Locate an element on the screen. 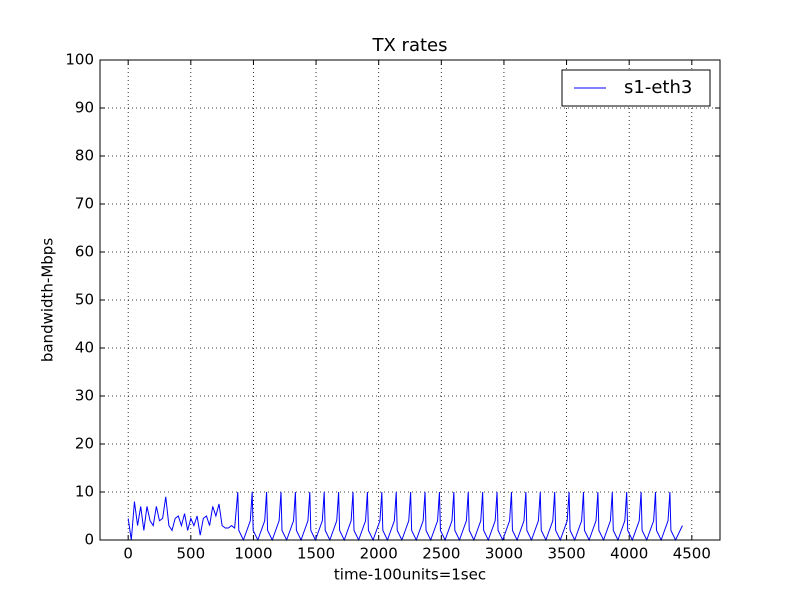 The width and height of the screenshot is (800, 600). x-tick-label: 4500 is located at coordinates (692, 554).